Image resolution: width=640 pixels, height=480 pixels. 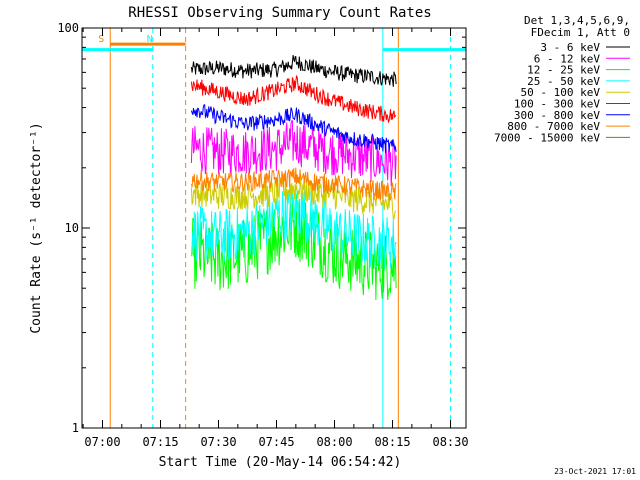 What do you see at coordinates (577, 20) in the screenshot?
I see `legend-header: Det 1,3,4,5,6,9,` at bounding box center [577, 20].